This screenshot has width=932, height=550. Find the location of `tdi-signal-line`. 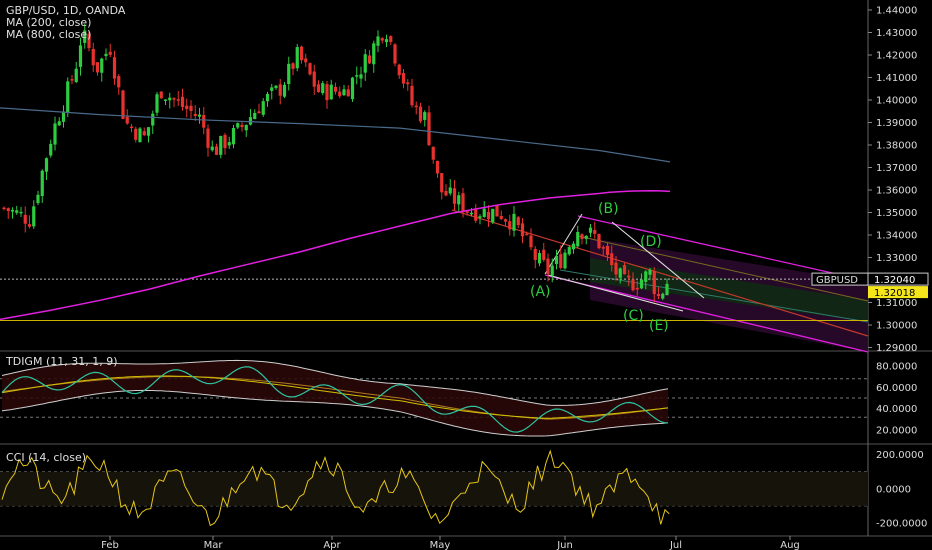

tdi-signal-line is located at coordinates (335, 397).